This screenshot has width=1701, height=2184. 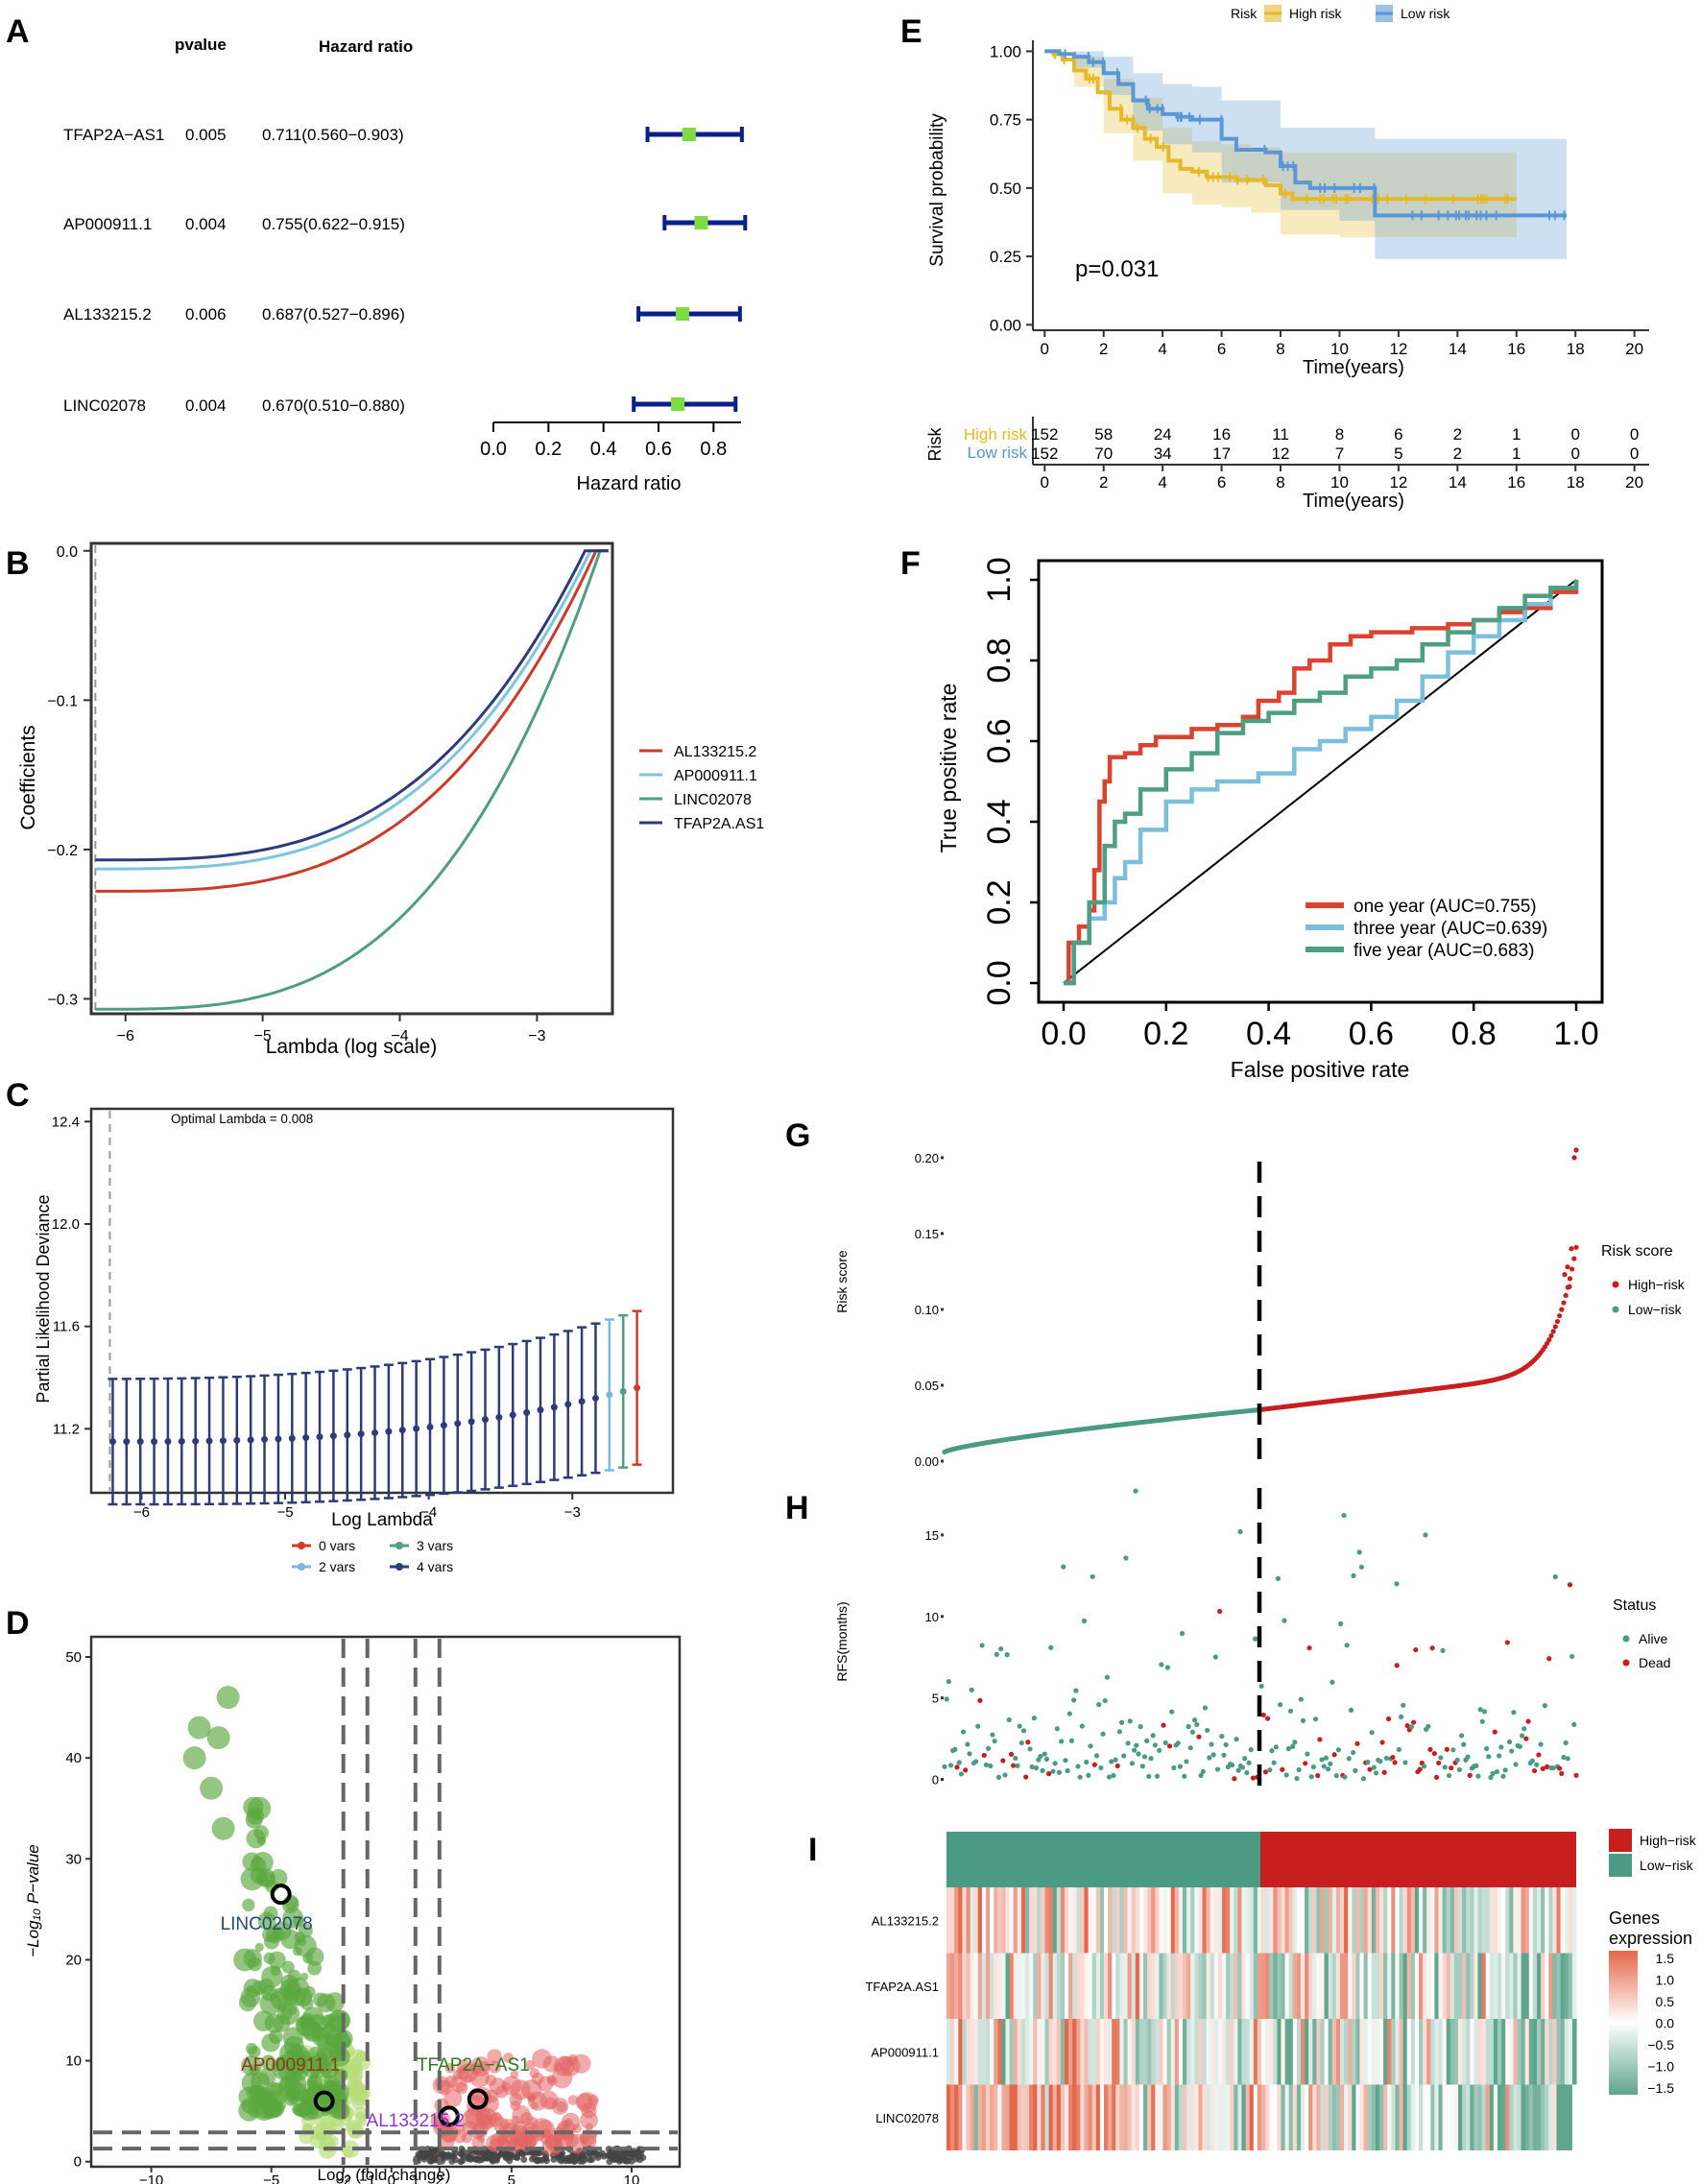 I want to click on km-x-tick-label: 10, so click(x=1339, y=349).